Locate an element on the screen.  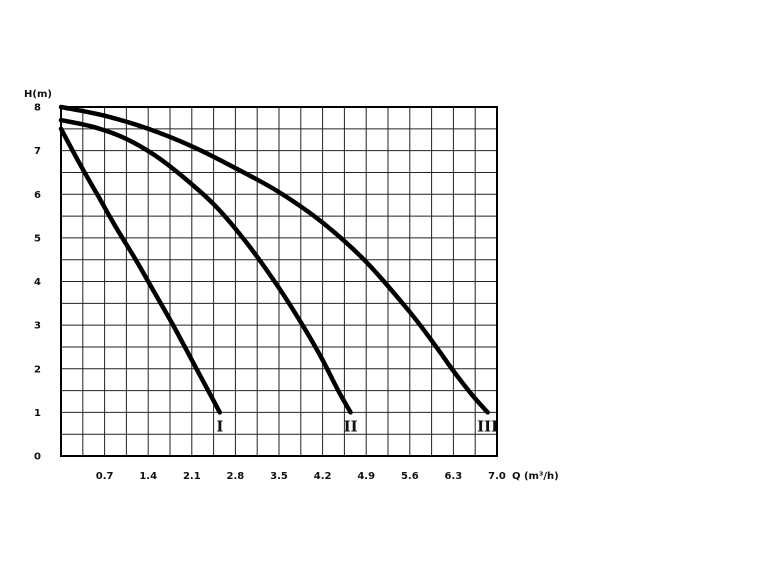
x-tick-label: 6.3 is located at coordinates (454, 476).